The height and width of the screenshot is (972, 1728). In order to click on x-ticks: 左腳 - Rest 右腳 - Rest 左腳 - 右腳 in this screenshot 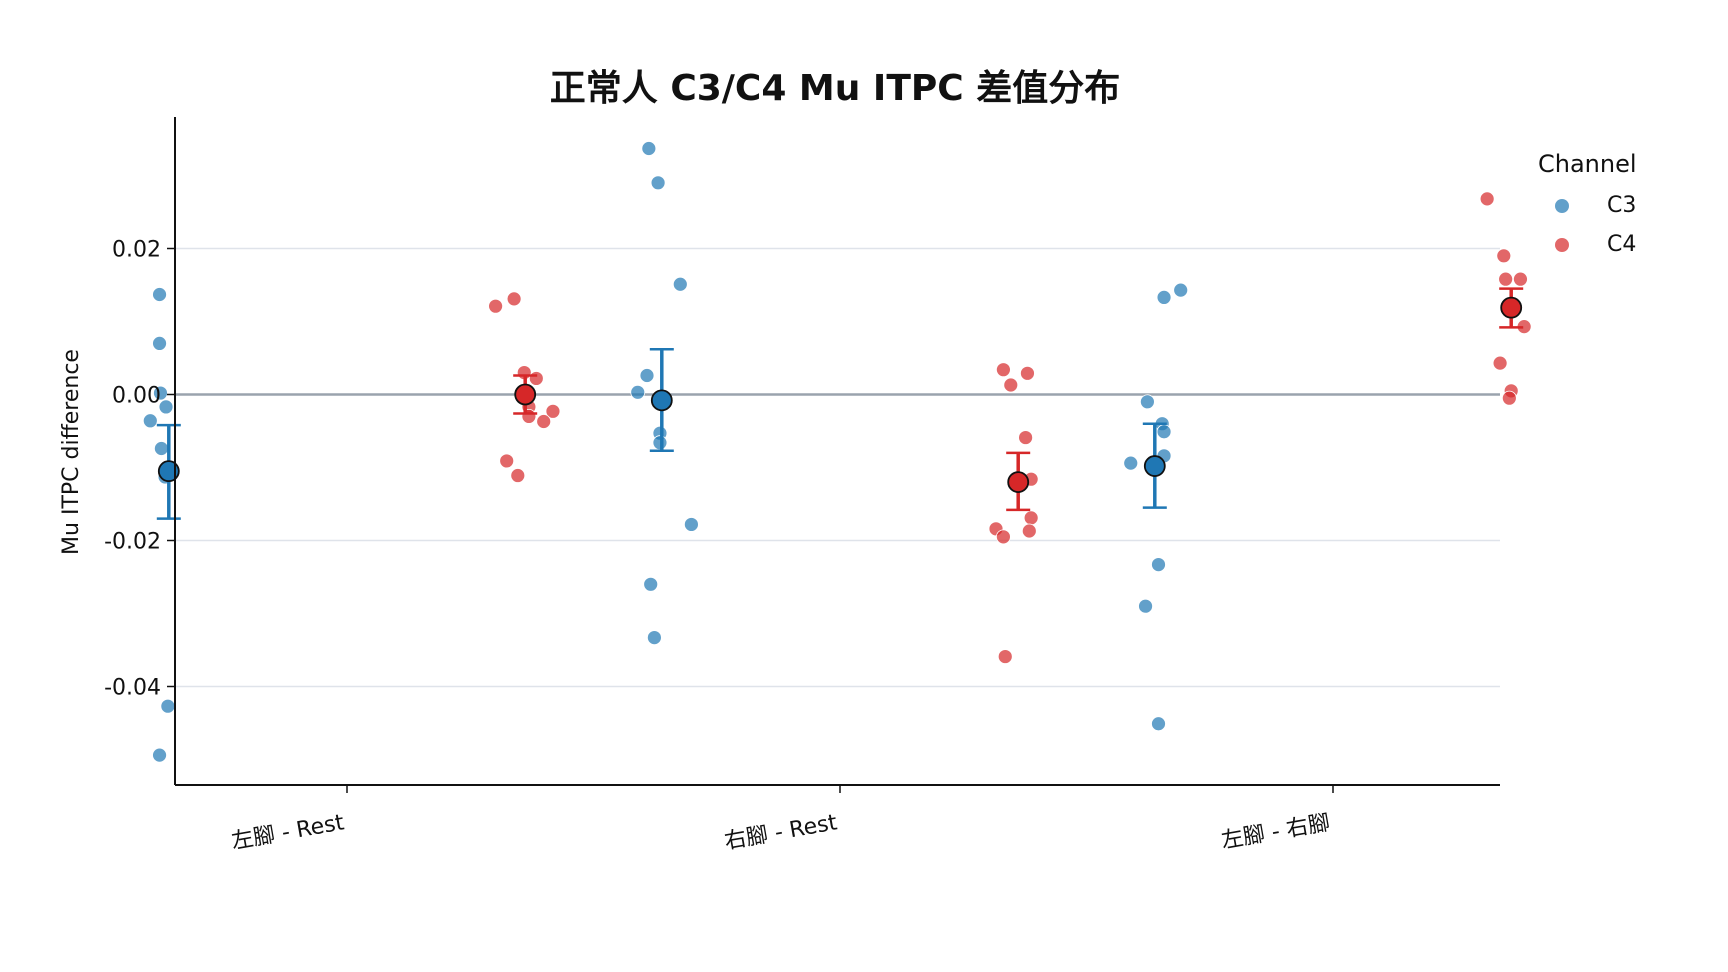, I will do `click(782, 820)`.